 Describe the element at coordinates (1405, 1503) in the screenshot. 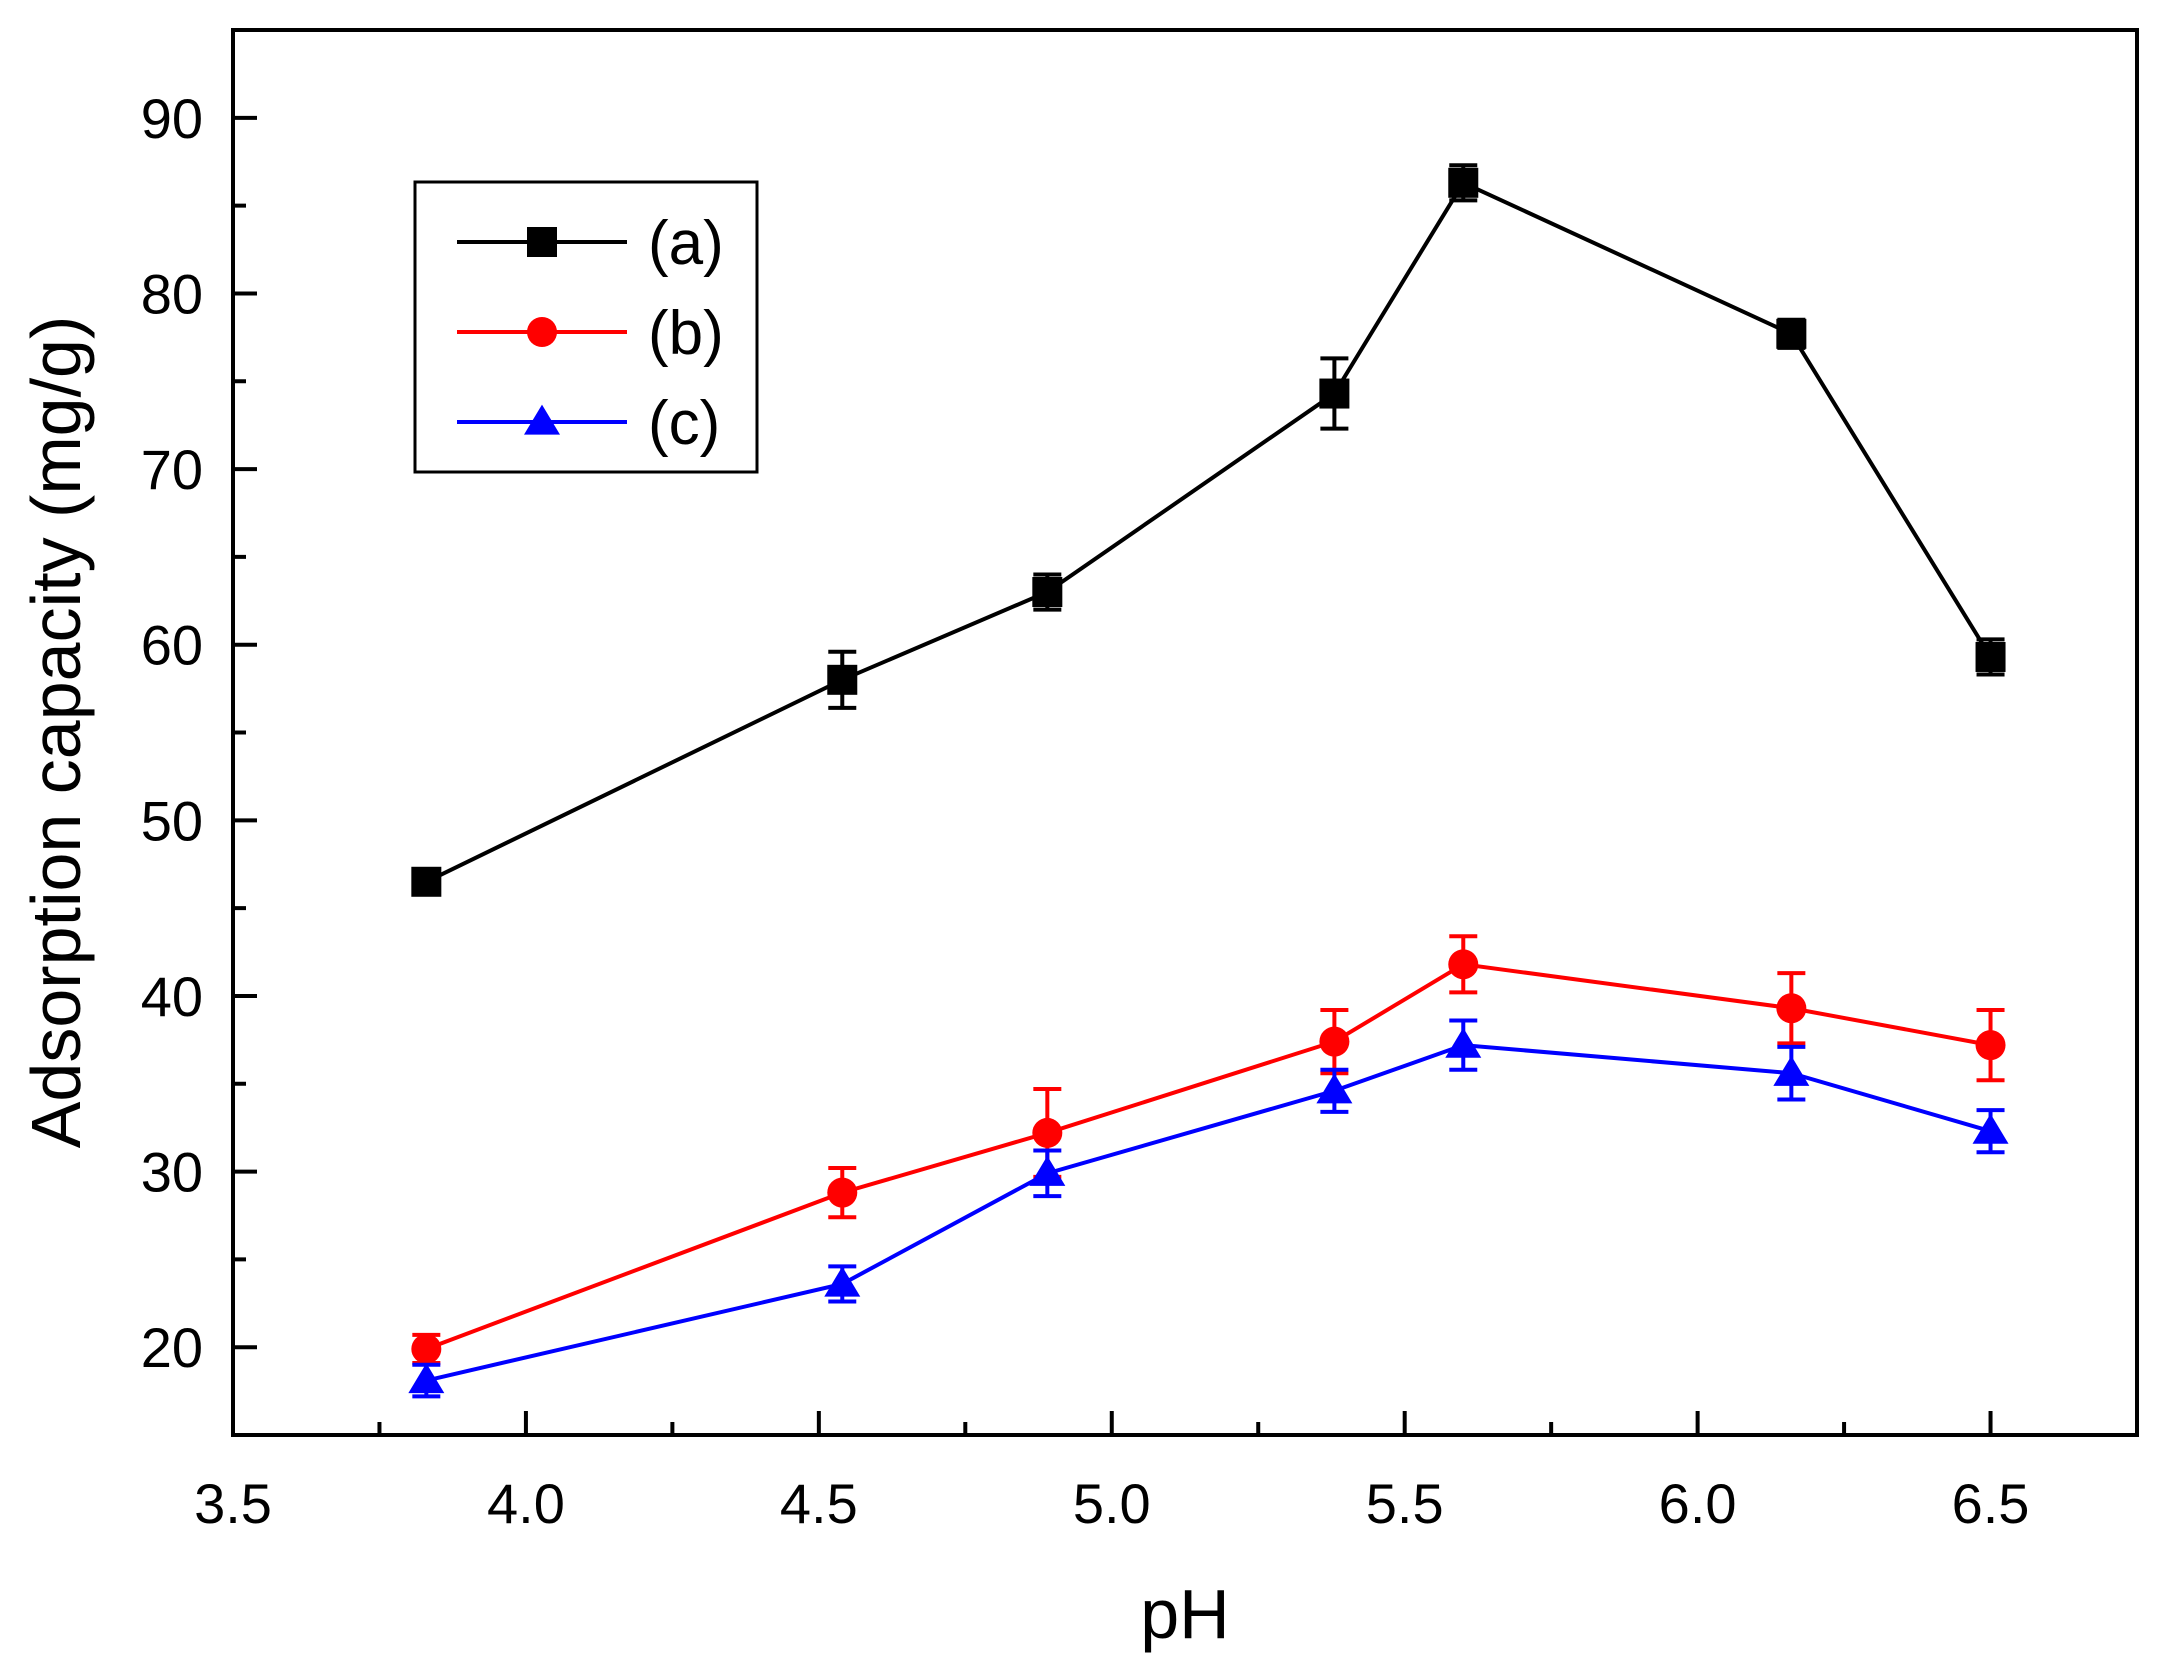

I see `x-tick-label: 5.5` at that location.